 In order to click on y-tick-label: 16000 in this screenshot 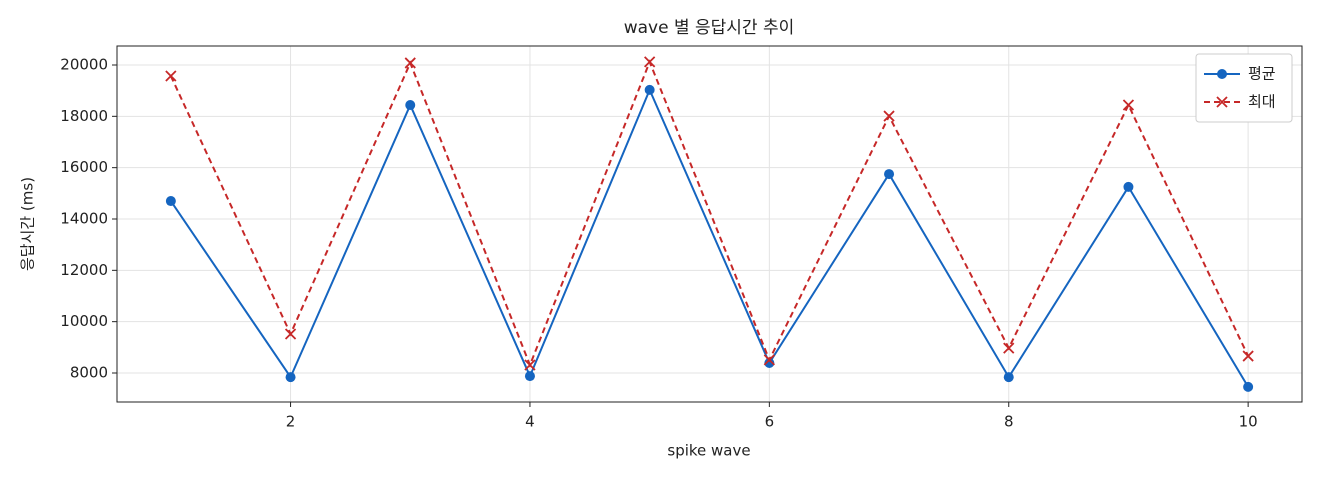, I will do `click(84, 167)`.